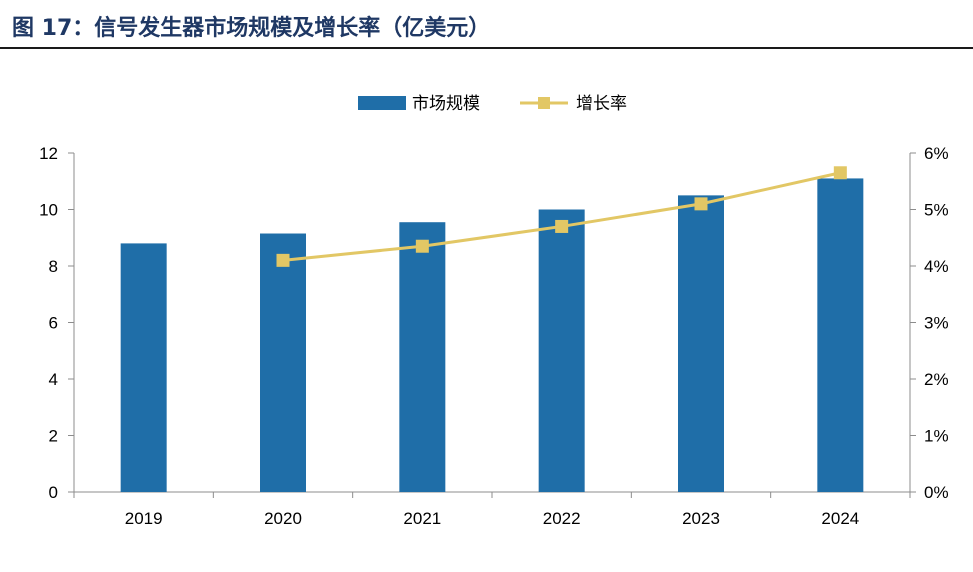 The image size is (973, 572). What do you see at coordinates (936, 210) in the screenshot?
I see `y-right-tick-label: 5%` at bounding box center [936, 210].